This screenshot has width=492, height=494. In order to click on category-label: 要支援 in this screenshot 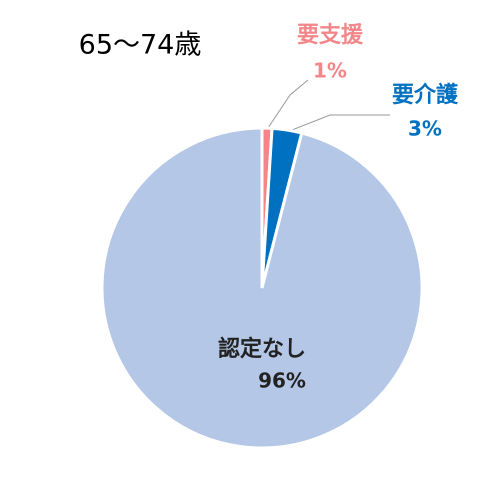, I will do `click(330, 35)`.